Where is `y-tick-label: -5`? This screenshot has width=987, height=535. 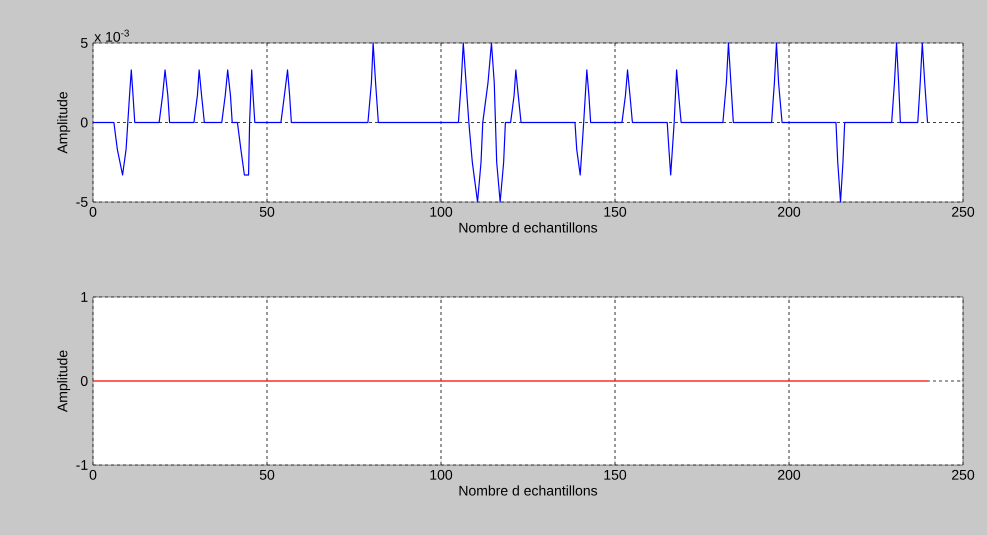
y-tick-label: -5 is located at coordinates (82, 202).